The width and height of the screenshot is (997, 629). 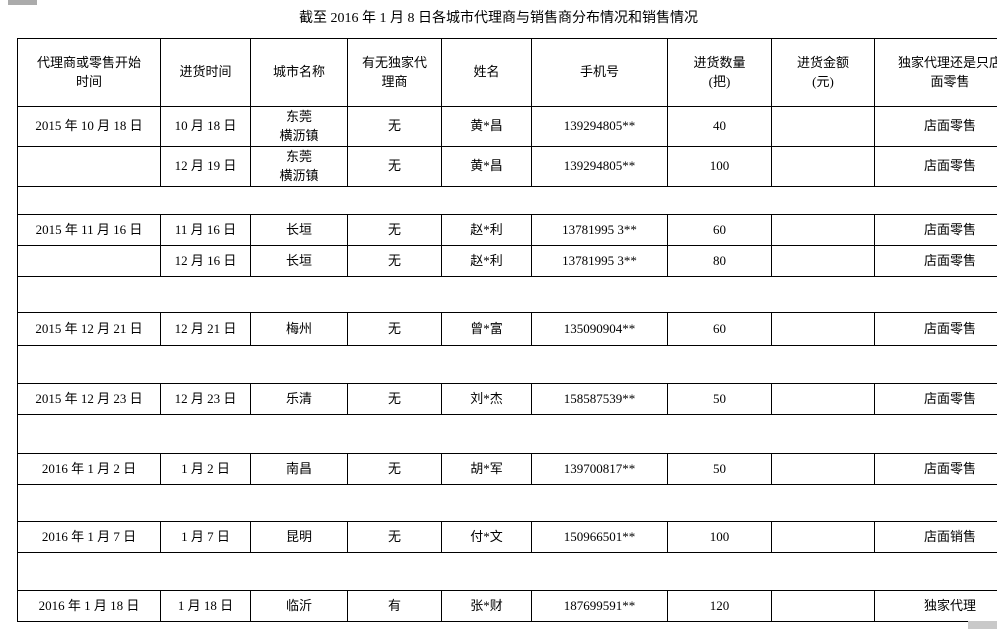 I want to click on column-header: 有无独家代 理商, so click(x=394, y=72).